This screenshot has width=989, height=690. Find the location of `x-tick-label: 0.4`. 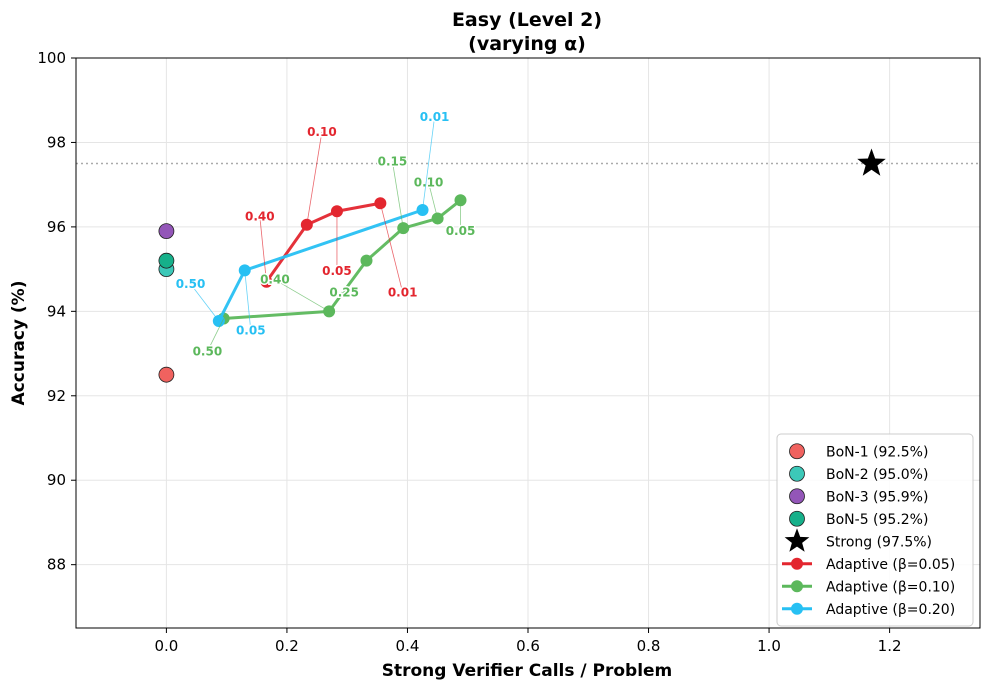

x-tick-label: 0.4 is located at coordinates (408, 646).